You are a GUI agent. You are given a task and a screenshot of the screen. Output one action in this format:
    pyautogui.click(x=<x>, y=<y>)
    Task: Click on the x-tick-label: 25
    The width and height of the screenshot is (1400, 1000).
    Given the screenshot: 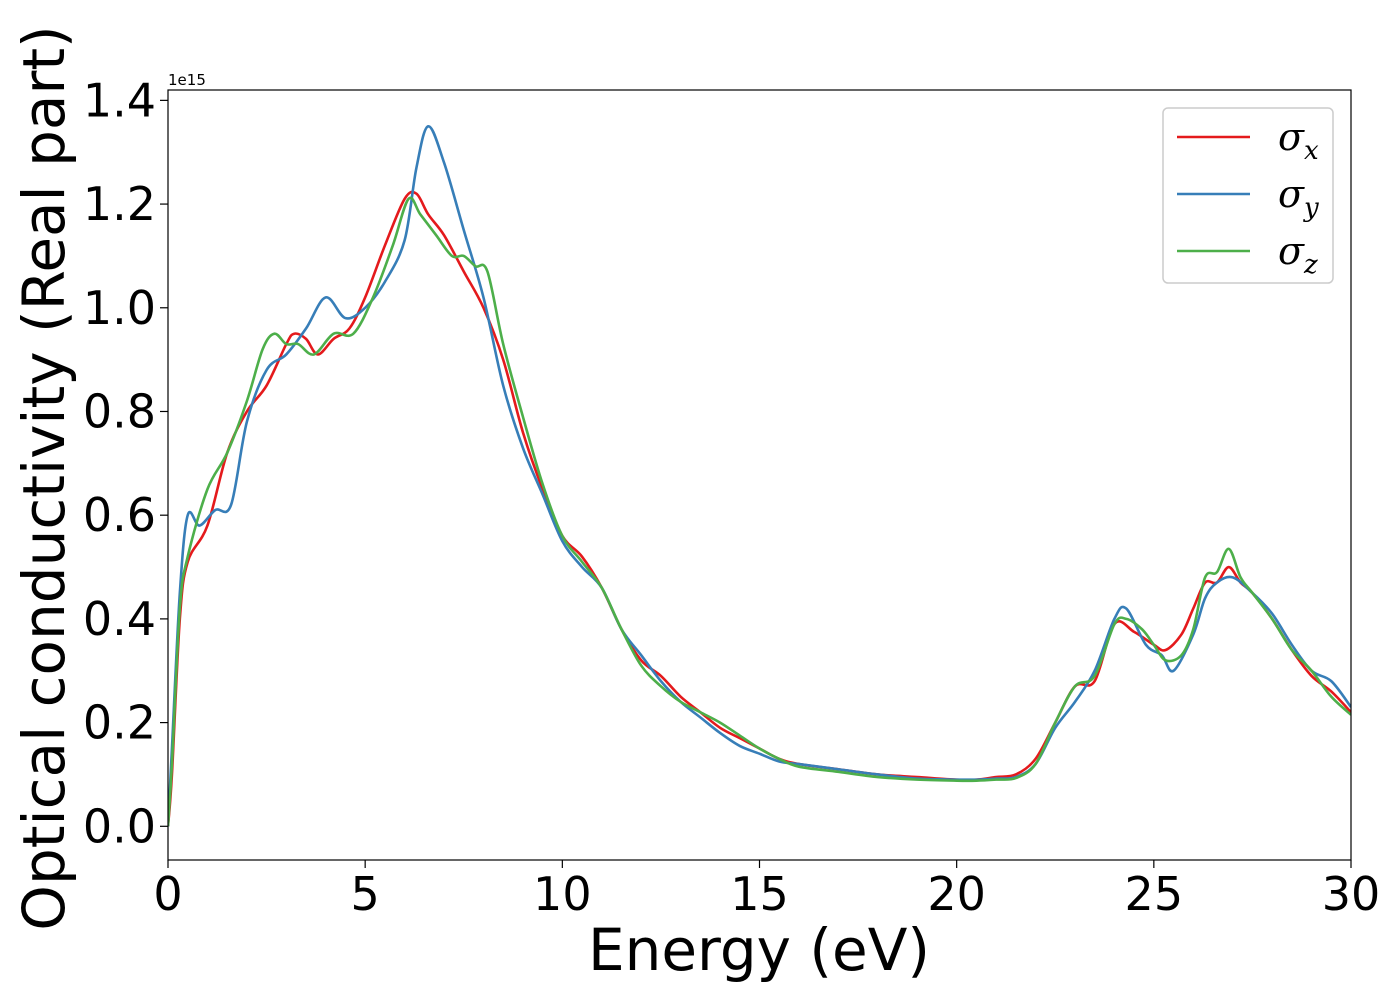 What is the action you would take?
    pyautogui.click(x=1154, y=894)
    